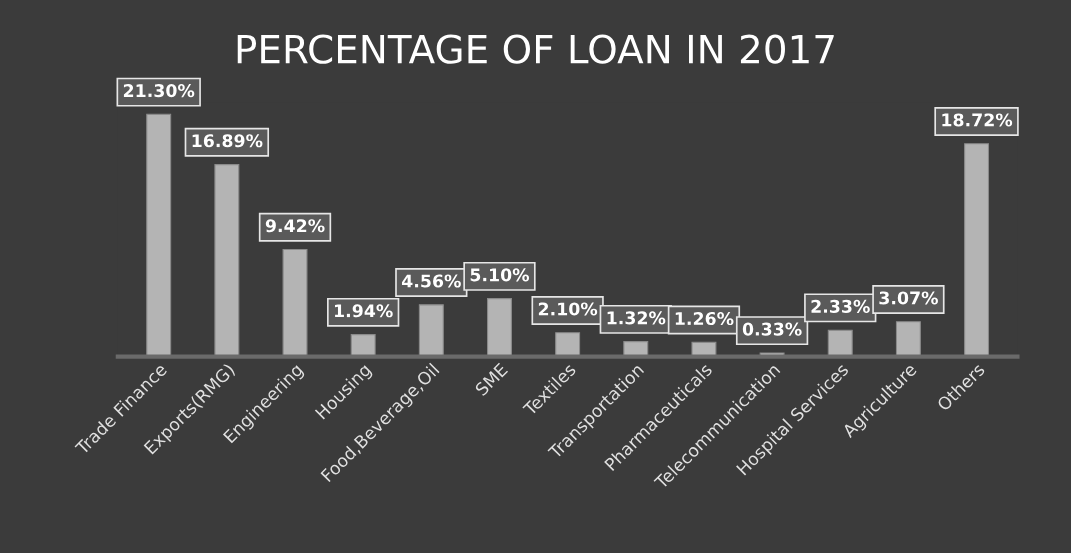  What do you see at coordinates (704, 318) in the screenshot?
I see `data-label: 1.26%` at bounding box center [704, 318].